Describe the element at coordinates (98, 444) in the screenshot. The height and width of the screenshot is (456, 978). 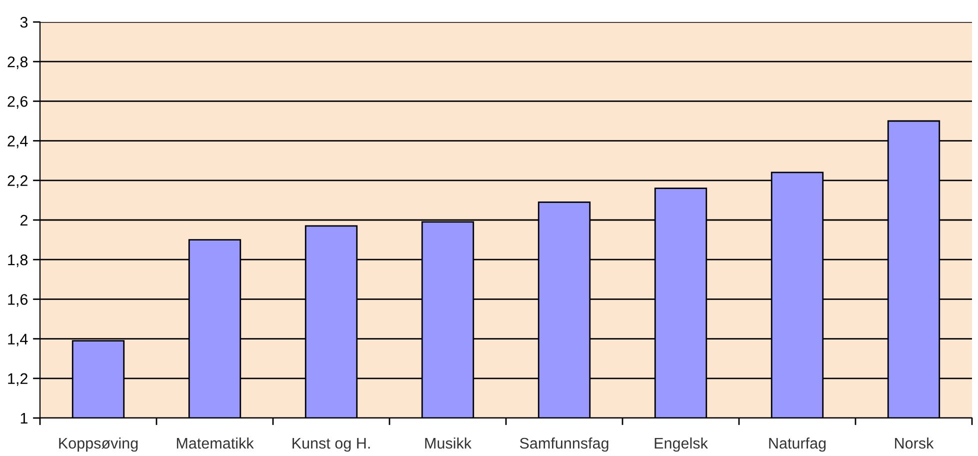
I see `x-tick-label: Koppsøving` at that location.